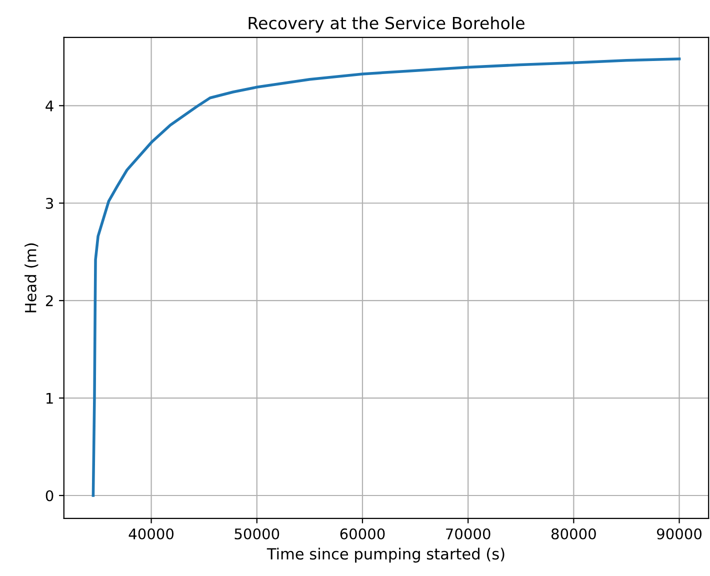  What do you see at coordinates (49, 398) in the screenshot?
I see `y-tick-label: 1` at bounding box center [49, 398].